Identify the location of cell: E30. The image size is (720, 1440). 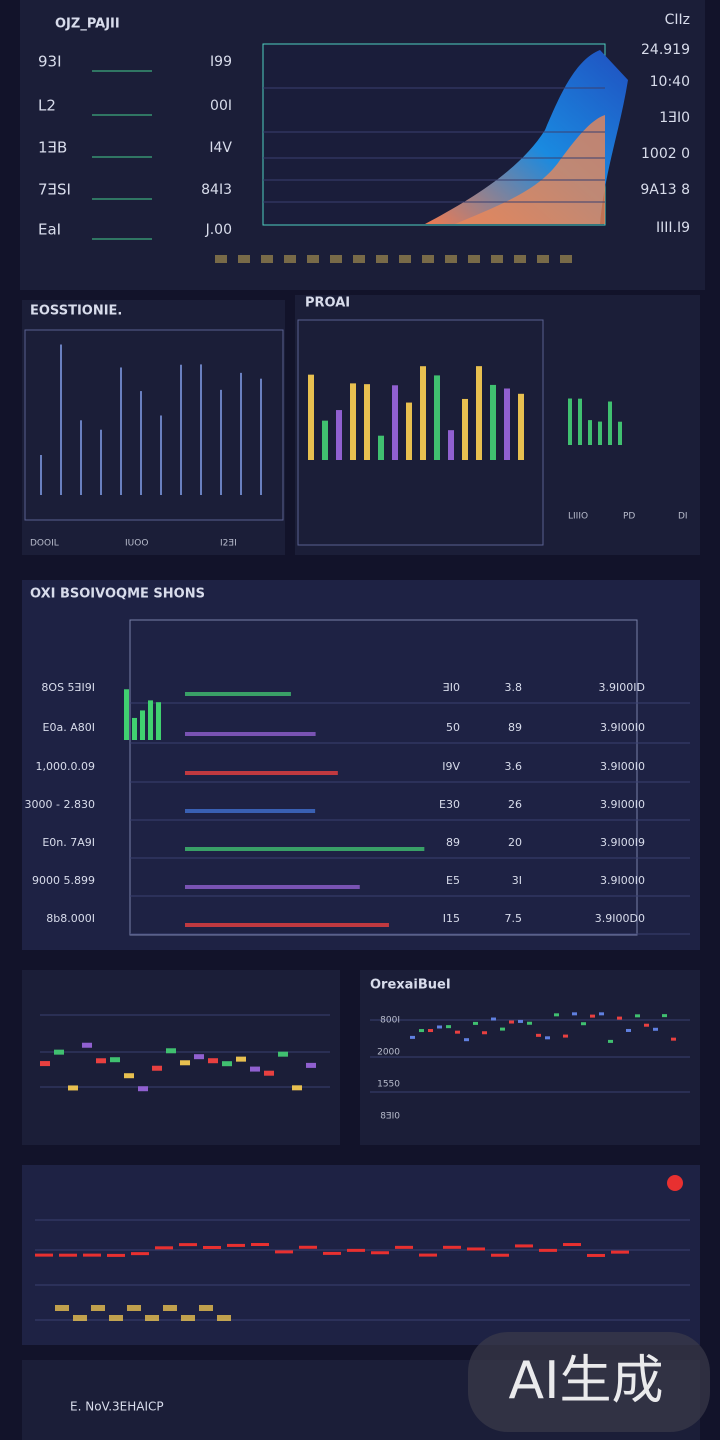
(449, 804).